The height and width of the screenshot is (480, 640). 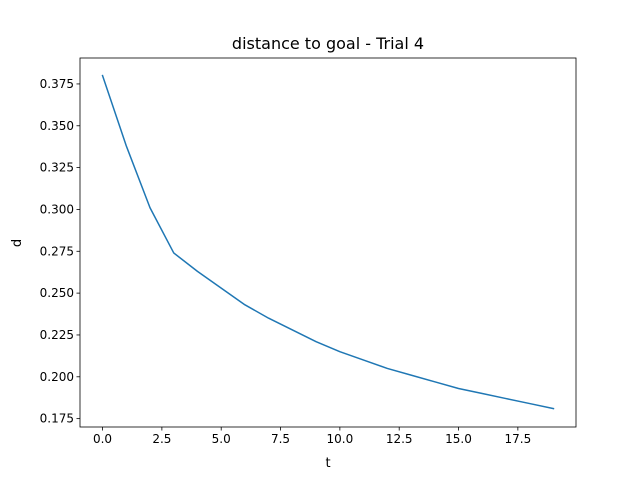 What do you see at coordinates (17, 243) in the screenshot?
I see `y-axis-label: d` at bounding box center [17, 243].